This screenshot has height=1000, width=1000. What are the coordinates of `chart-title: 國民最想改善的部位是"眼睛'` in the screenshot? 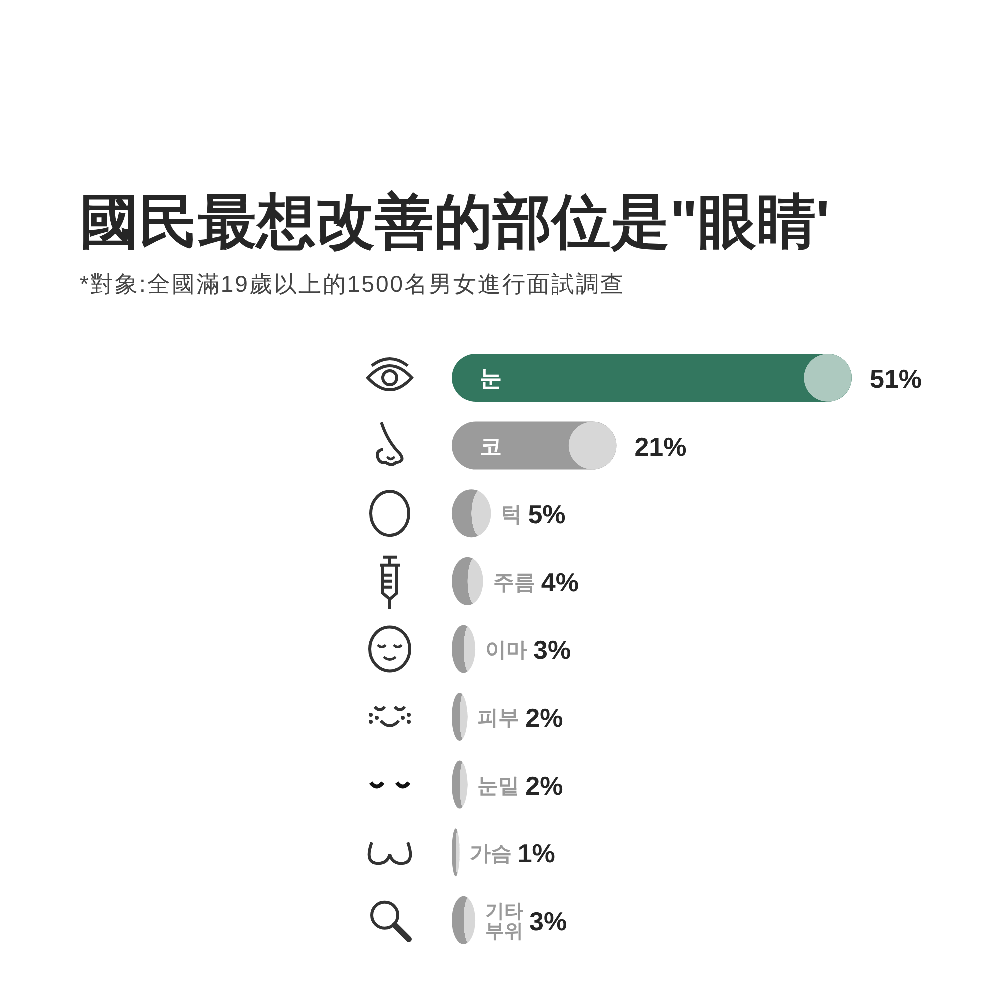 It's located at (455, 222).